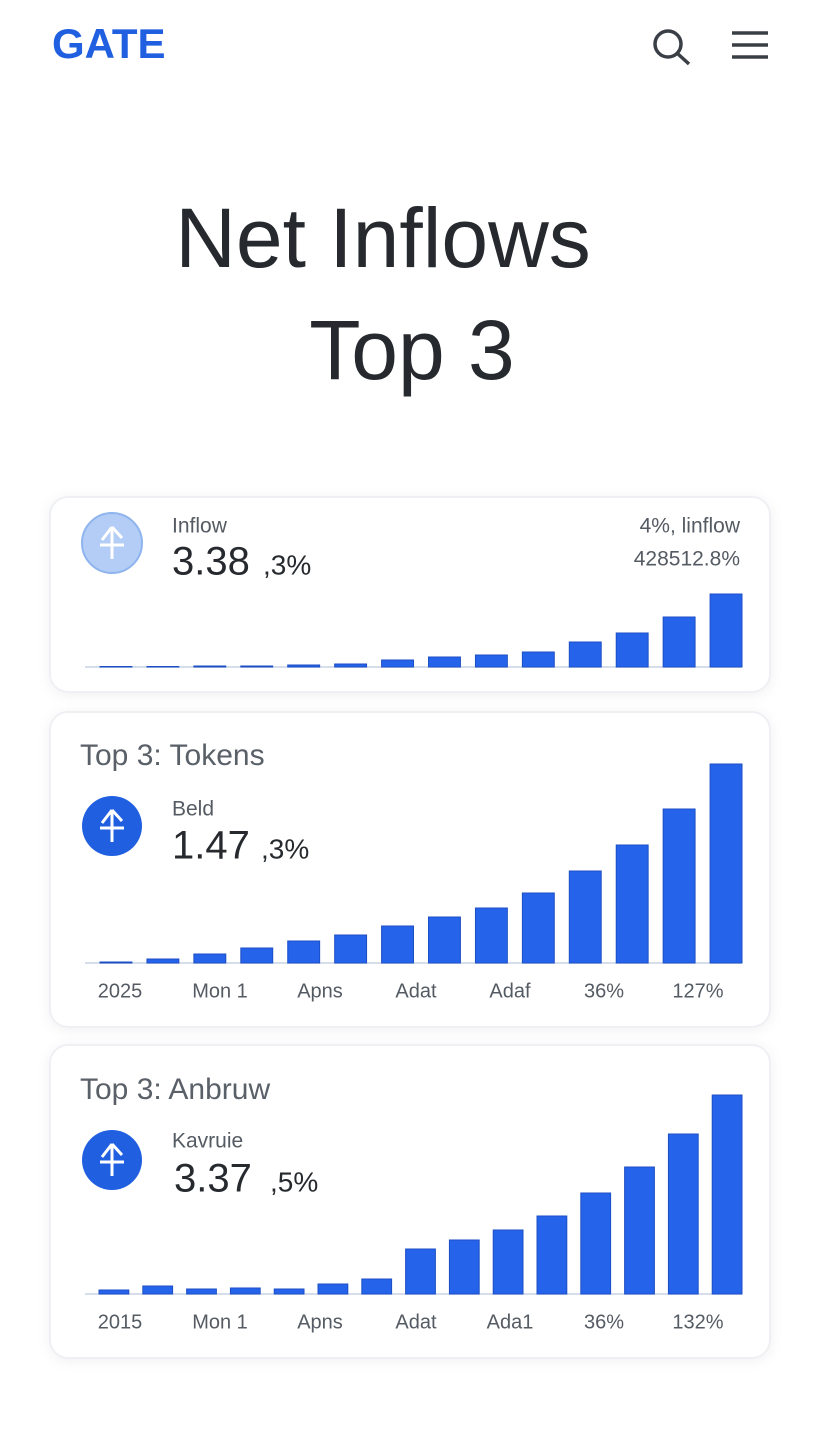  I want to click on title: Top 3, so click(412, 350).